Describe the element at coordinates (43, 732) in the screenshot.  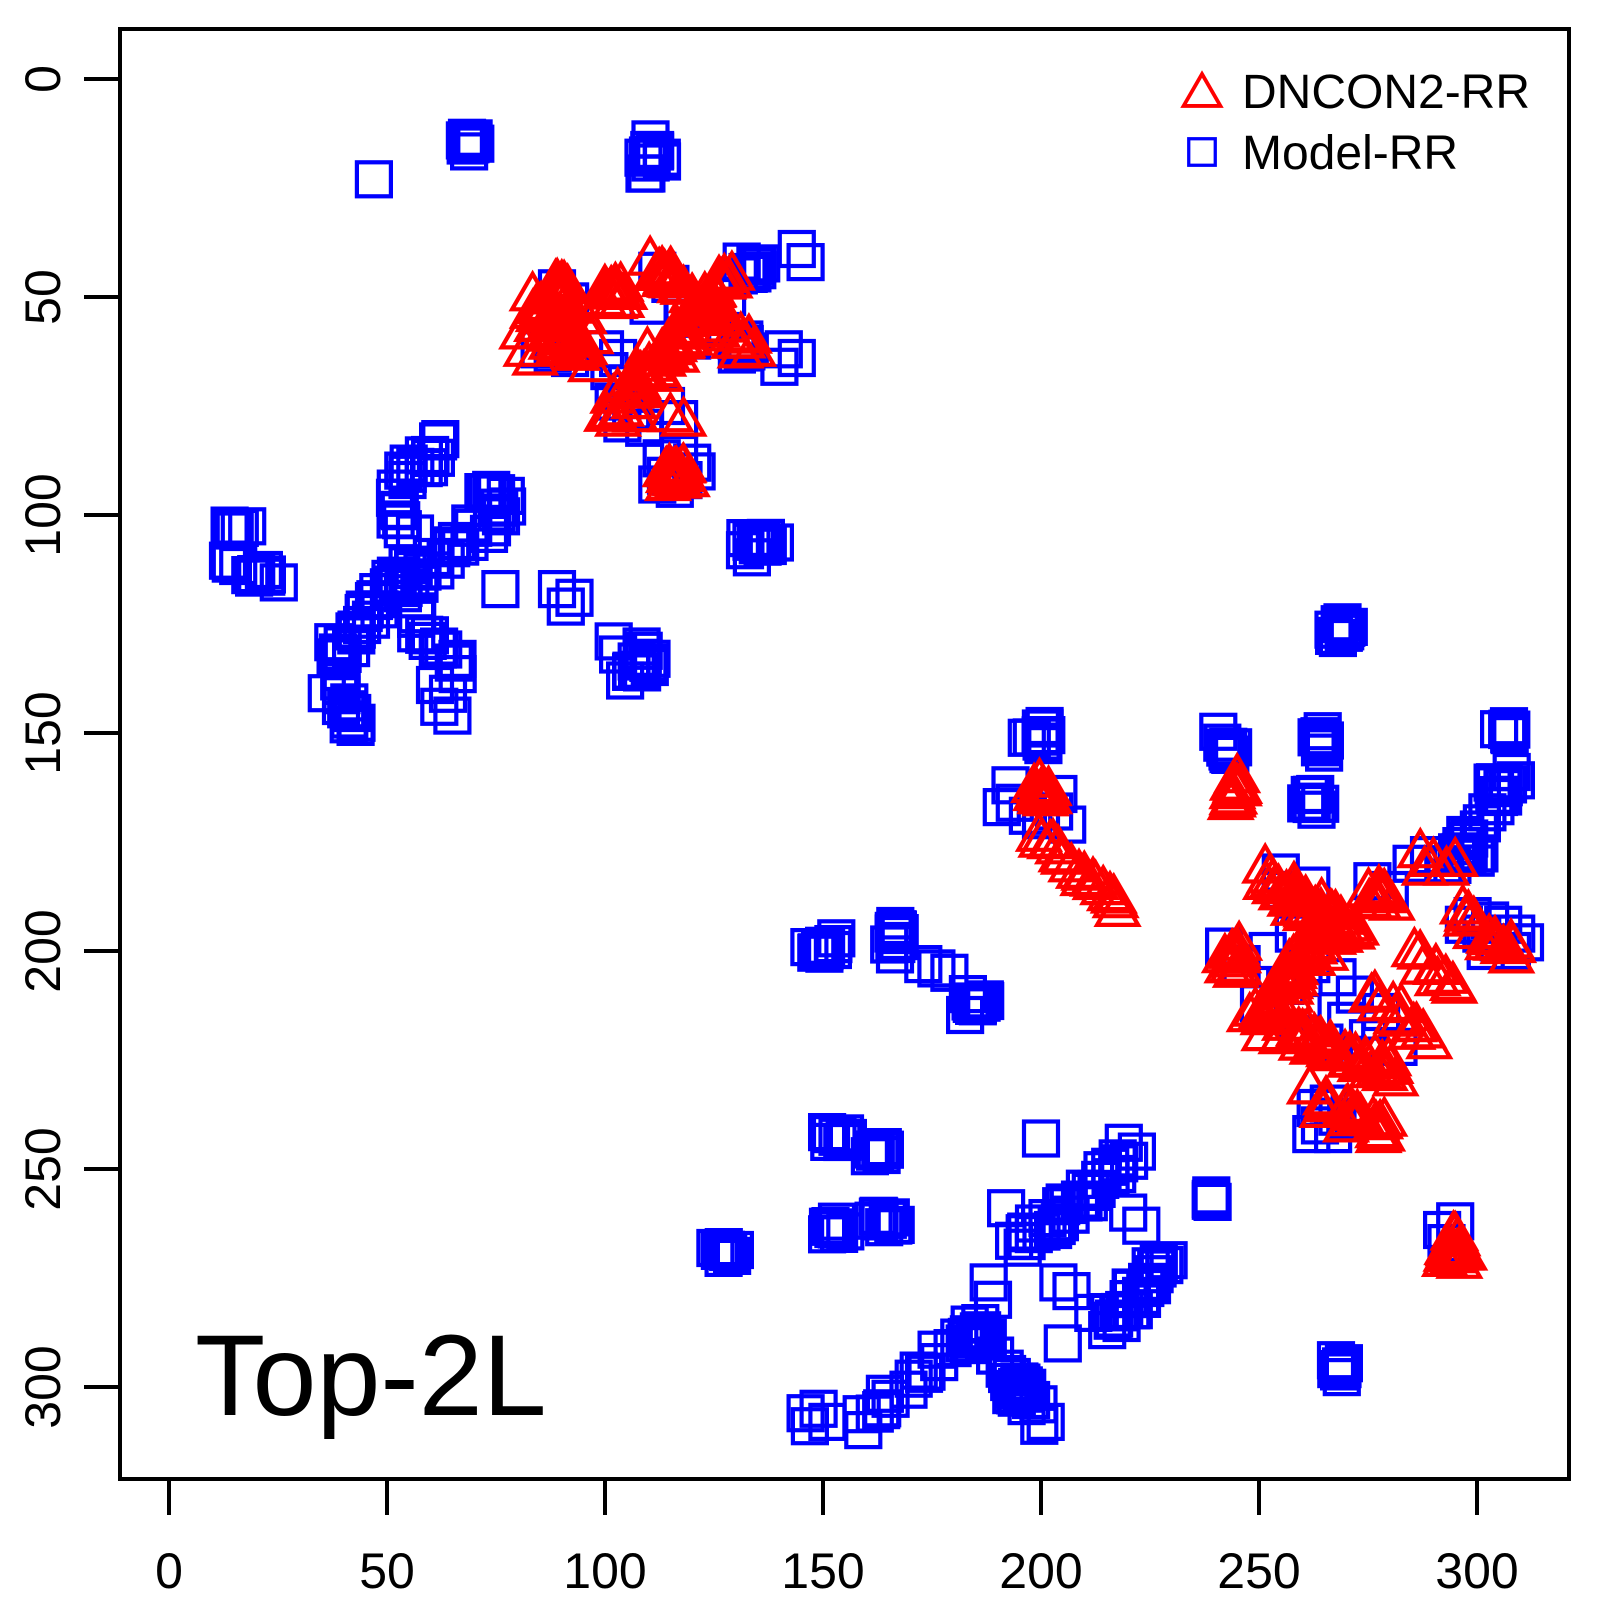
I see `y-tick-label: 150` at that location.